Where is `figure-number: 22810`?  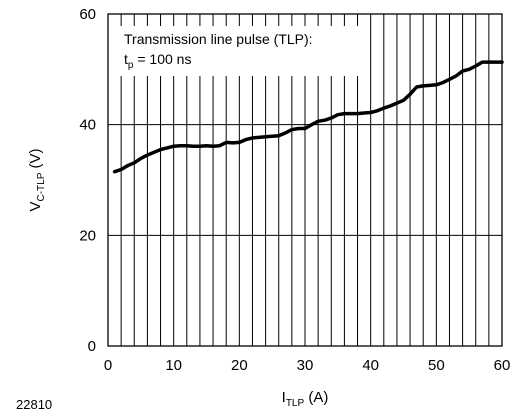
figure-number: 22810 is located at coordinates (34, 404).